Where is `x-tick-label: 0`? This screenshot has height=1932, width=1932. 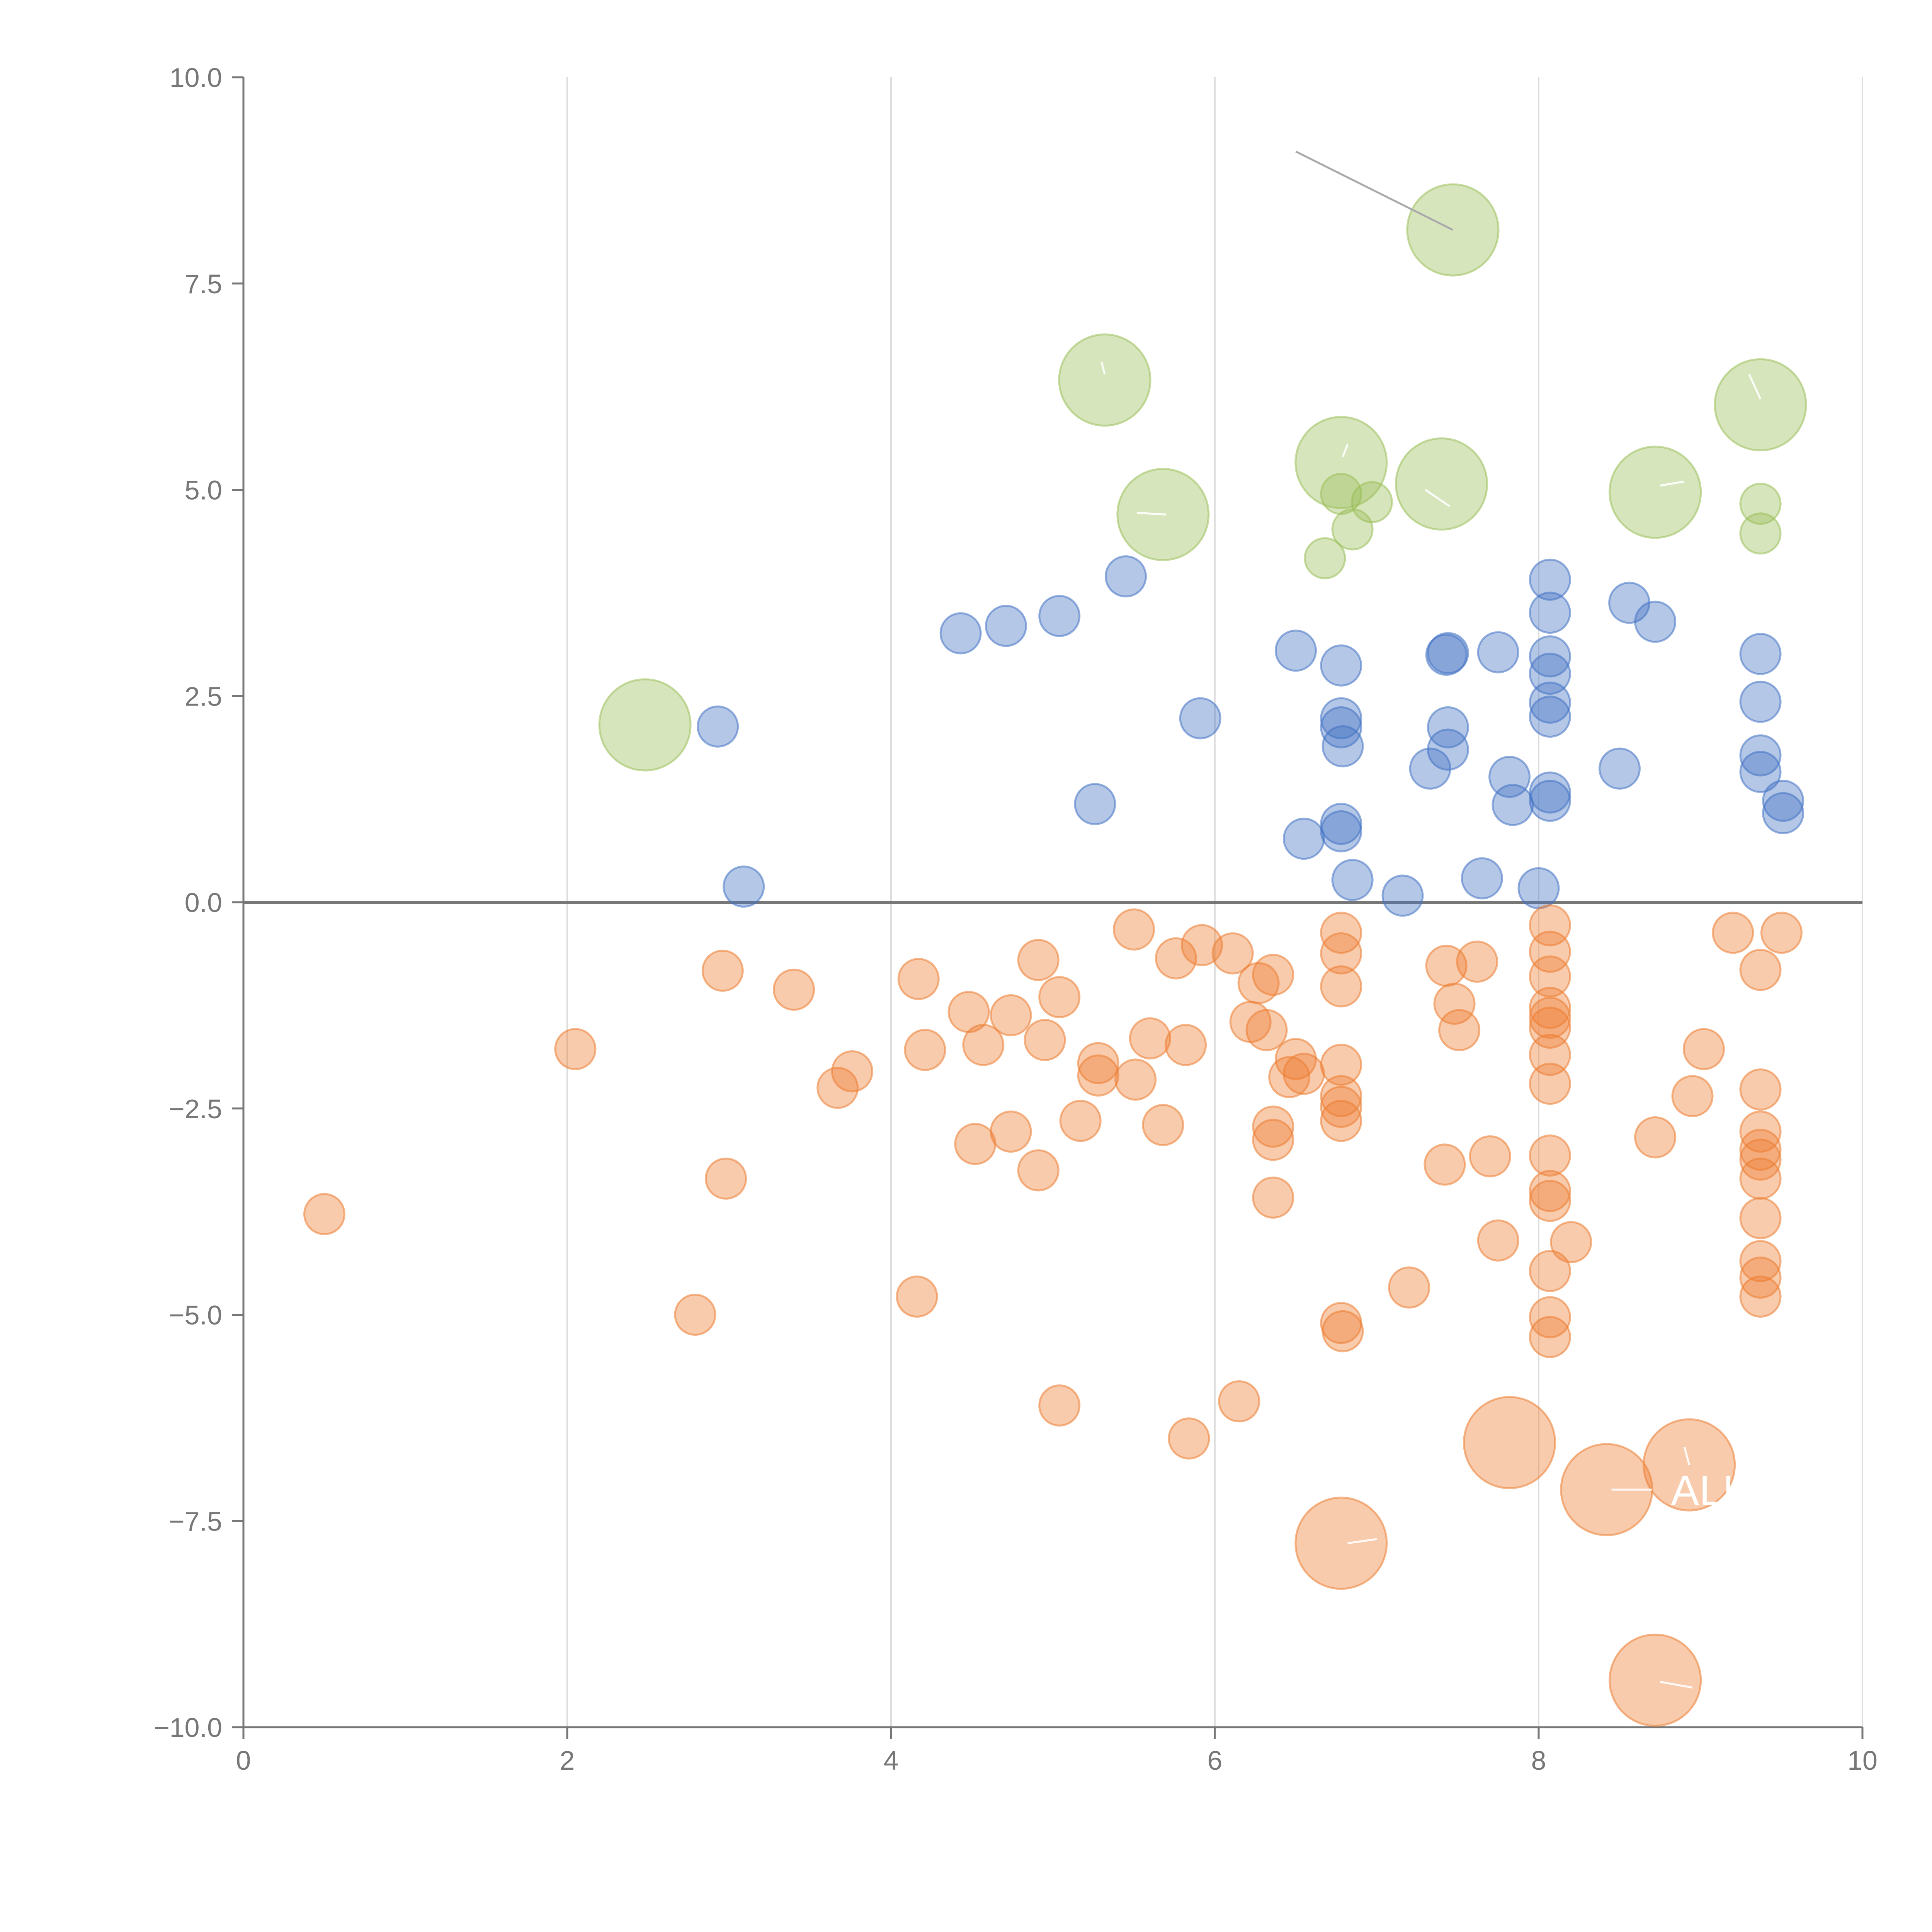 x-tick-label: 0 is located at coordinates (244, 1760).